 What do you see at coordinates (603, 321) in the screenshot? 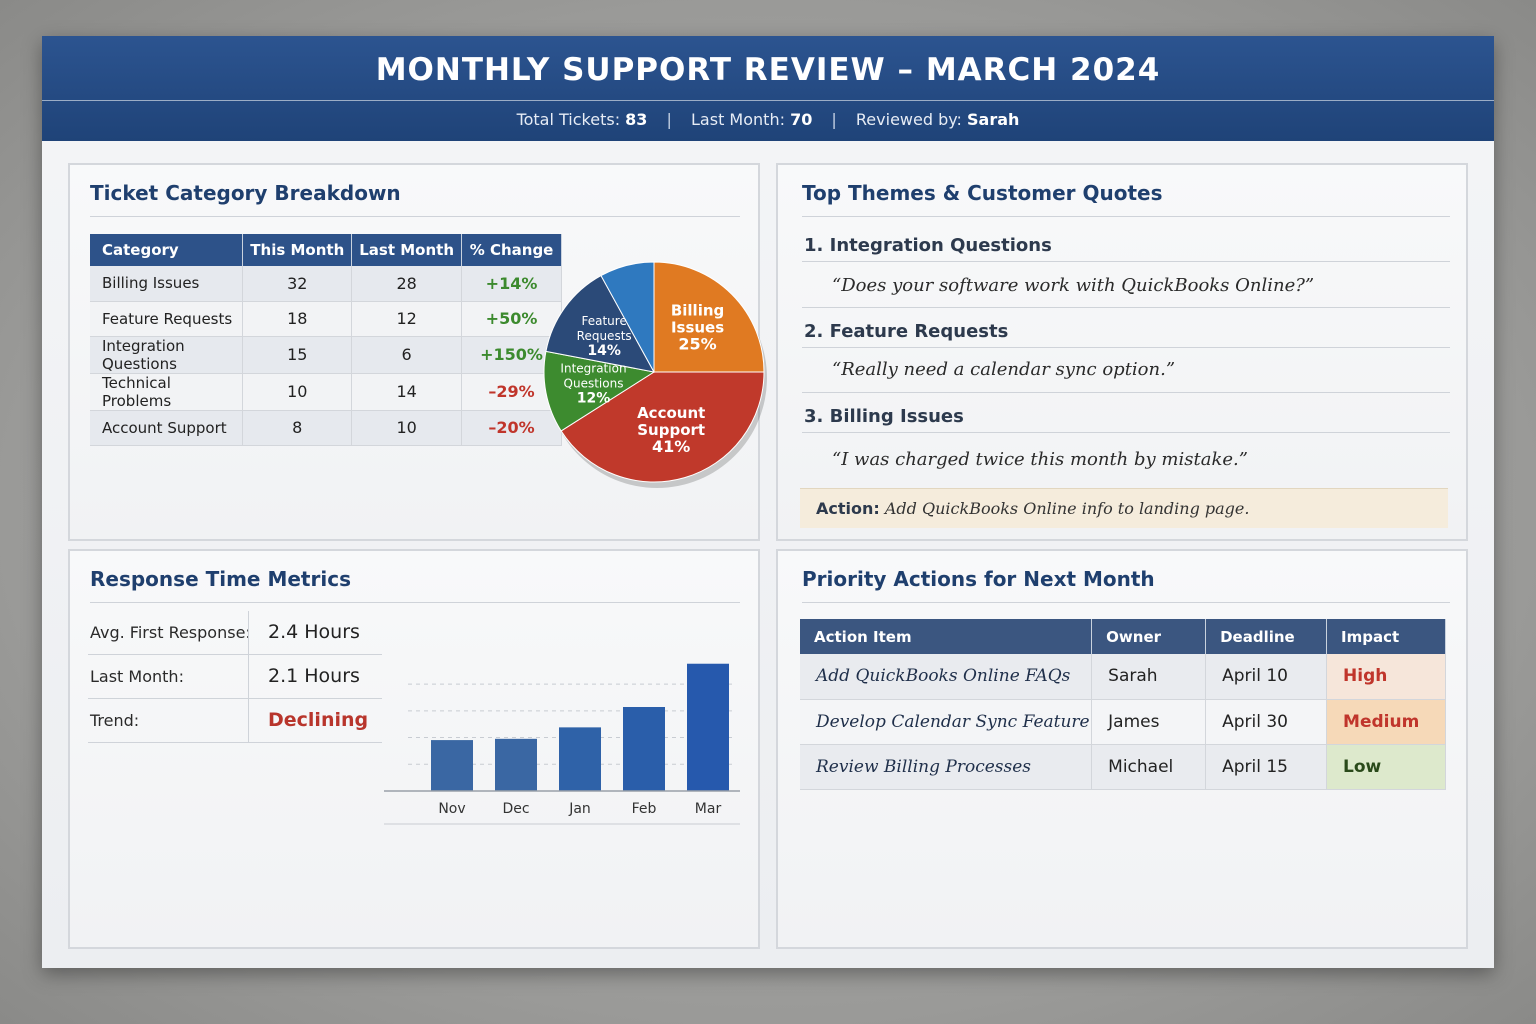
I see `pie-slice-label: Feature` at bounding box center [603, 321].